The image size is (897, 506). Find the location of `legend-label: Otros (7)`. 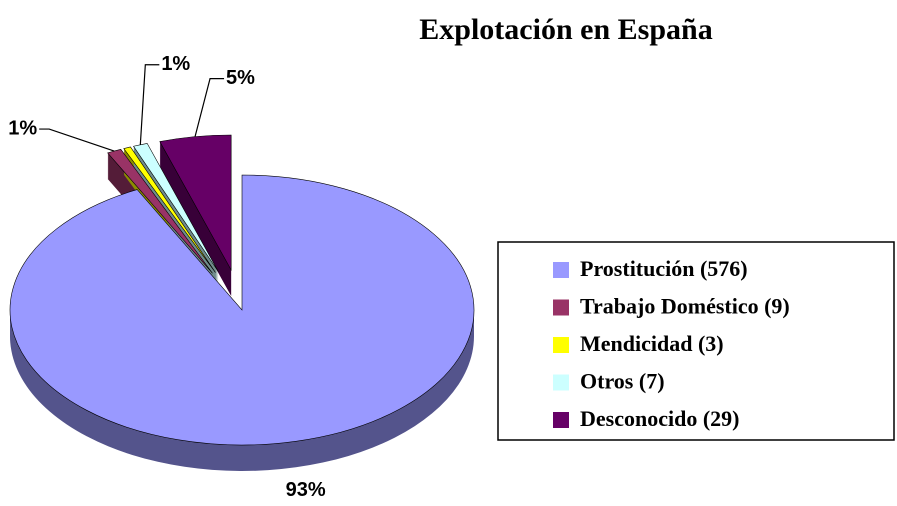

legend-label: Otros (7) is located at coordinates (622, 381).